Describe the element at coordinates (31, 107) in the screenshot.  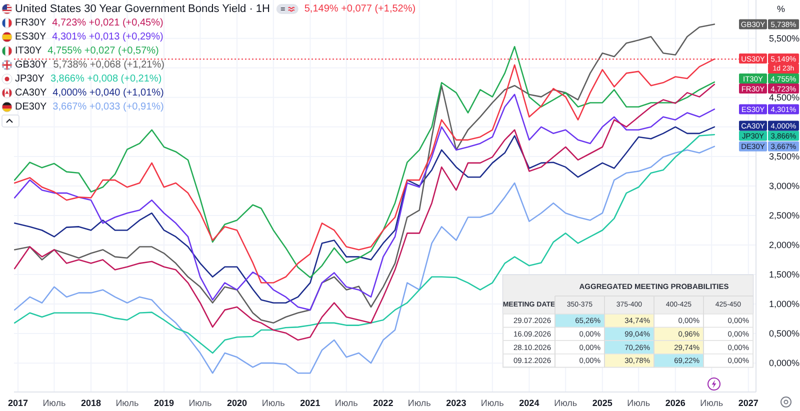
I see `text: DE30Y` at that location.